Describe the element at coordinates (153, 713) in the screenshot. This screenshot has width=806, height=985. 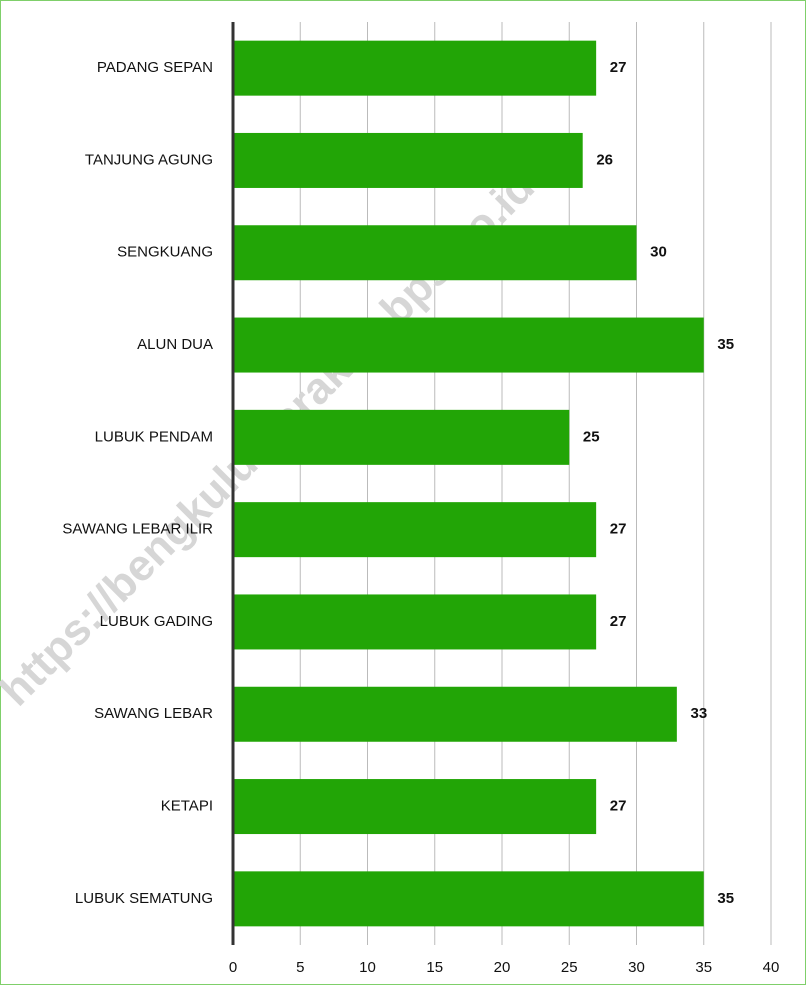
I see `y-tick-label: SAWANG LEBAR` at that location.